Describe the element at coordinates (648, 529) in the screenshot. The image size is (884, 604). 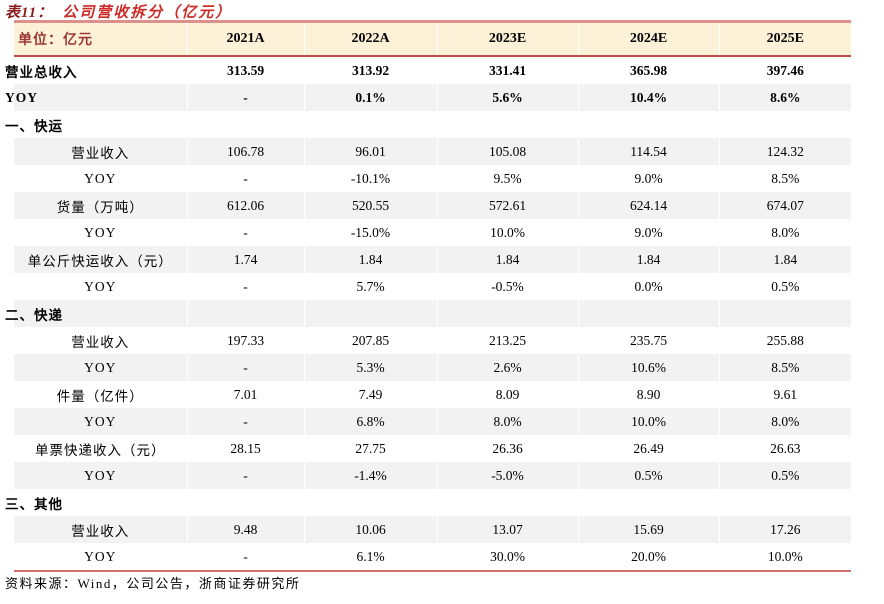
I see `cell-value: 15.69` at that location.